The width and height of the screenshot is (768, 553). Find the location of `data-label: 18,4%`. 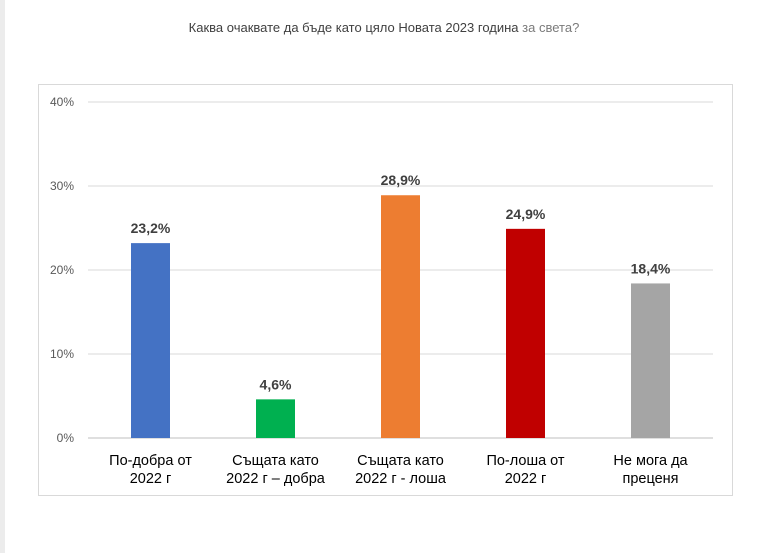

data-label: 18,4% is located at coordinates (651, 268).